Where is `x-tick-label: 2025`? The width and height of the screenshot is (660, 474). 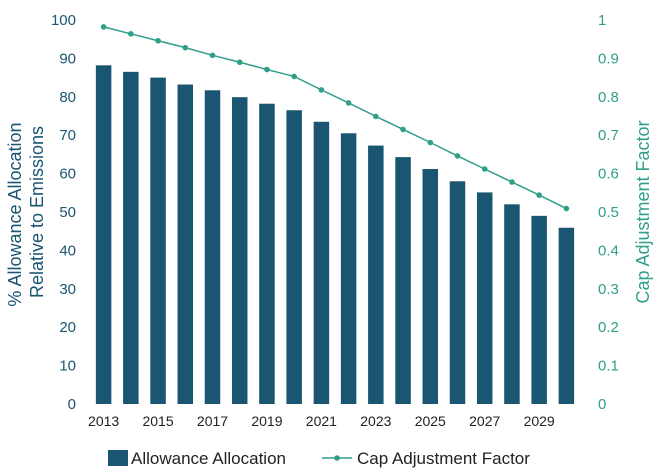 x-tick-label: 2025 is located at coordinates (430, 421).